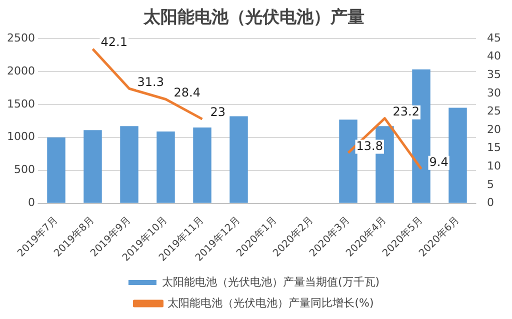 Image resolution: width=512 pixels, height=319 pixels. What do you see at coordinates (20, 137) in the screenshot?
I see `y-tick-label: 1000` at bounding box center [20, 137].